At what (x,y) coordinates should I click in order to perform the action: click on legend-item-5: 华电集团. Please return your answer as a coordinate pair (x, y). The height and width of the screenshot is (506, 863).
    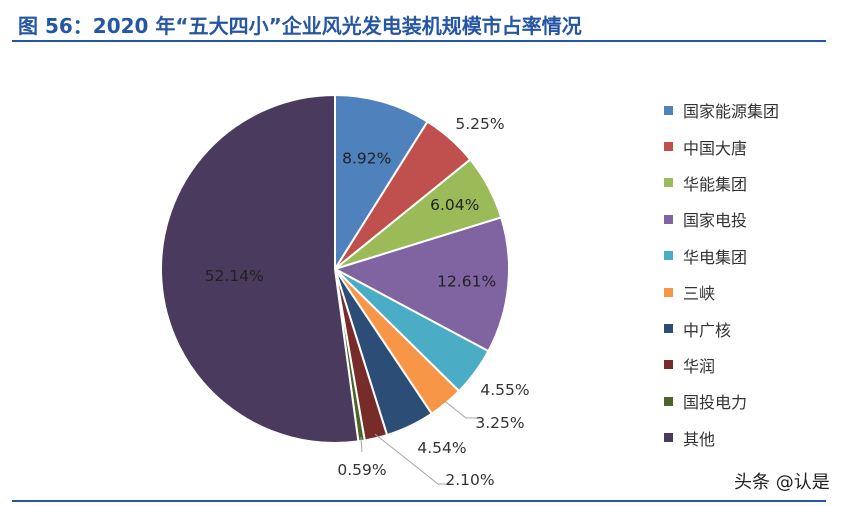
    Looking at the image, I should click on (721, 256).